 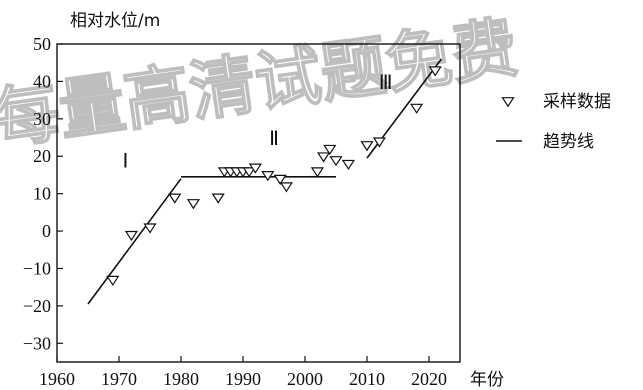 I want to click on x-ticks: 1960 1970 1980 1990 2000 2010 2020, so click(x=243, y=372).